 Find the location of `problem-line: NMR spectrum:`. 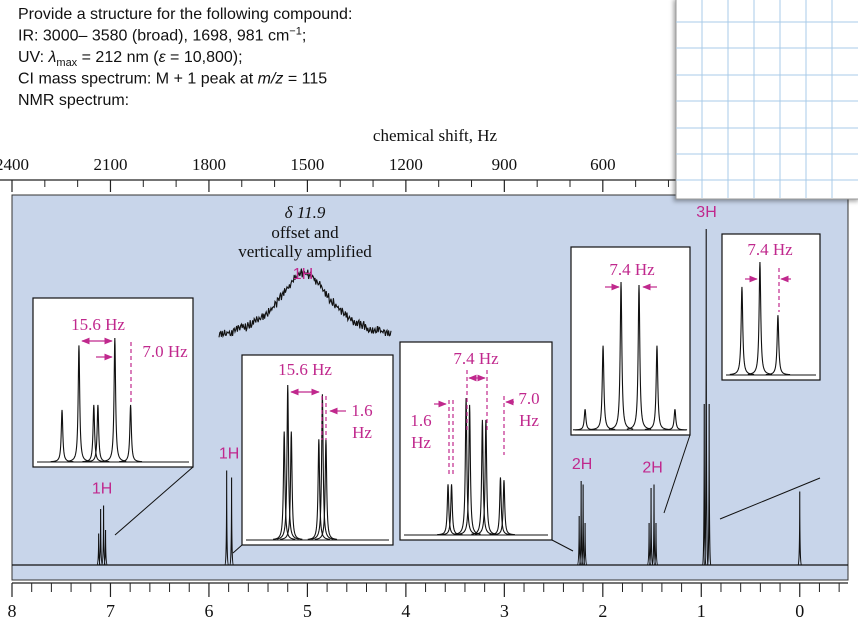

problem-line: NMR spectrum: is located at coordinates (73, 100).